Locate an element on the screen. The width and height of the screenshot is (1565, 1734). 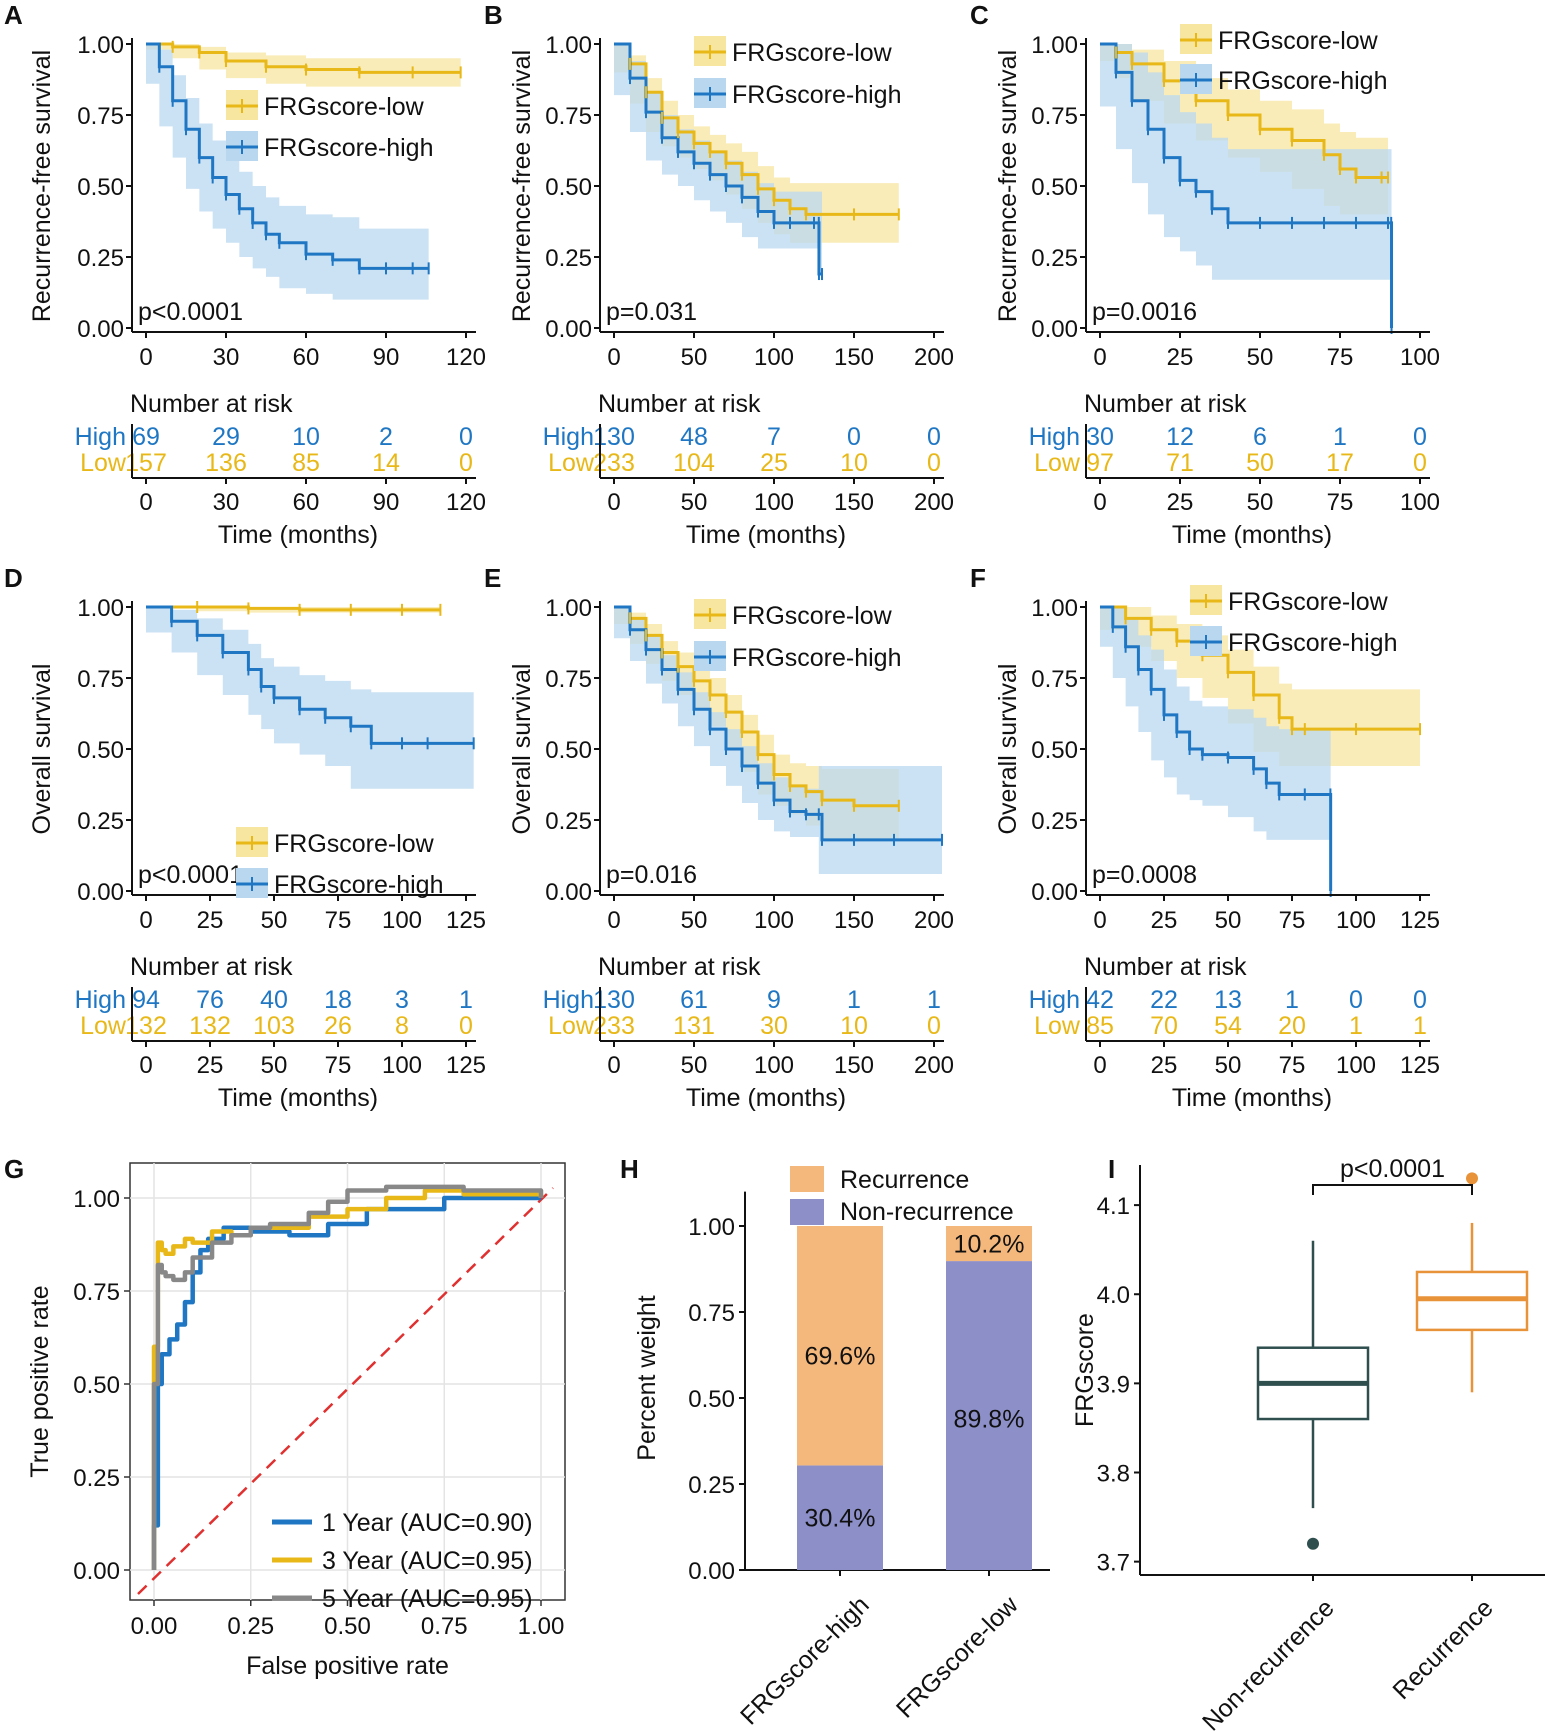
risk-value: 13 is located at coordinates (1228, 1000).